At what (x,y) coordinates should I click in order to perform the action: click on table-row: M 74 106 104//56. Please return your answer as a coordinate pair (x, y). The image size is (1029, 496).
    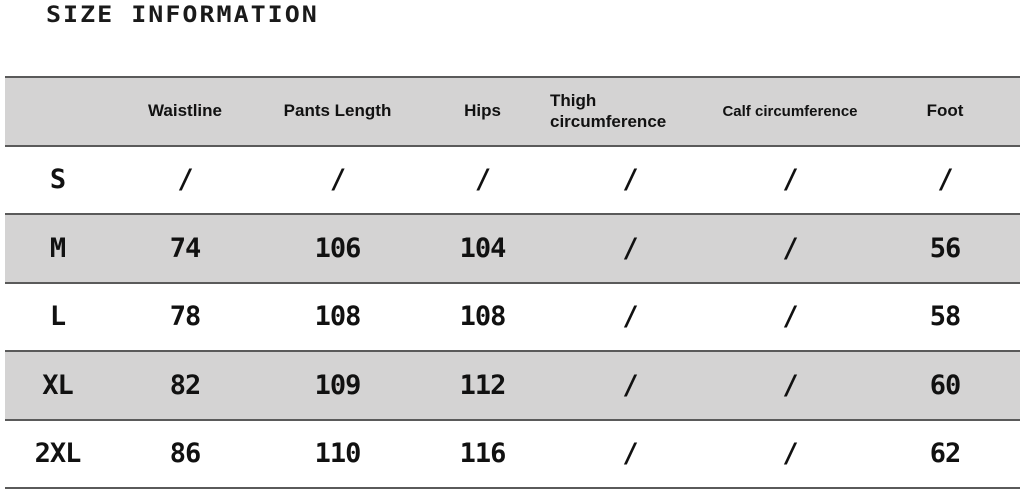
    Looking at the image, I should click on (512, 248).